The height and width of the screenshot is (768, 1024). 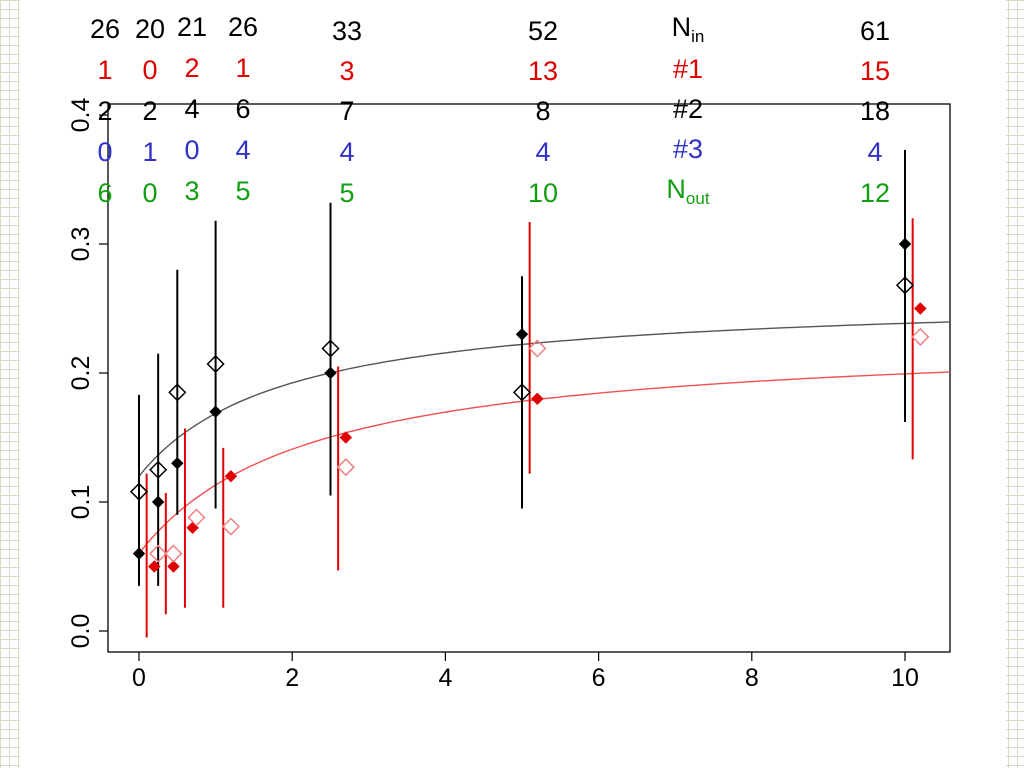 What do you see at coordinates (292, 678) in the screenshot?
I see `x-tick-label: 2` at bounding box center [292, 678].